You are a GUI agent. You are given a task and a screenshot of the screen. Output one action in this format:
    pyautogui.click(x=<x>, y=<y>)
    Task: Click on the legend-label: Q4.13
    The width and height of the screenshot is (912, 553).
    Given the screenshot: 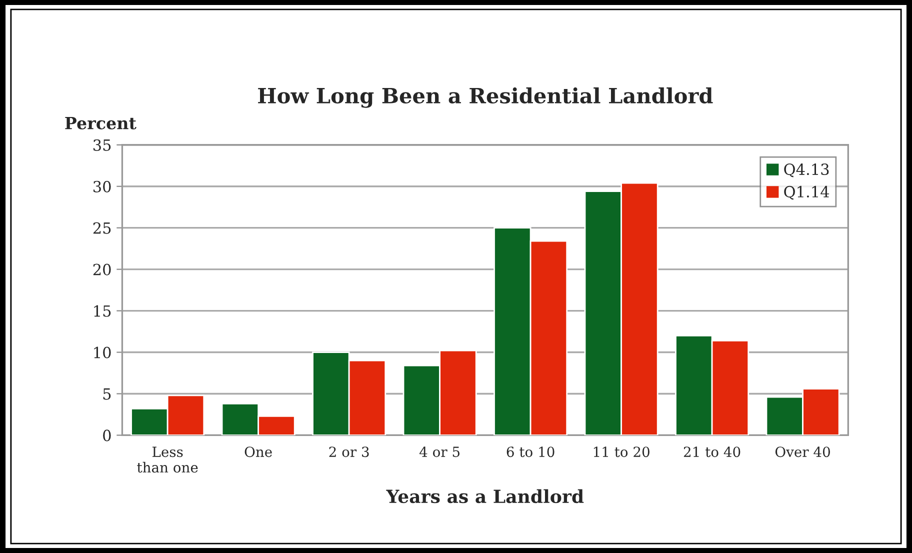 What is the action you would take?
    pyautogui.click(x=806, y=170)
    